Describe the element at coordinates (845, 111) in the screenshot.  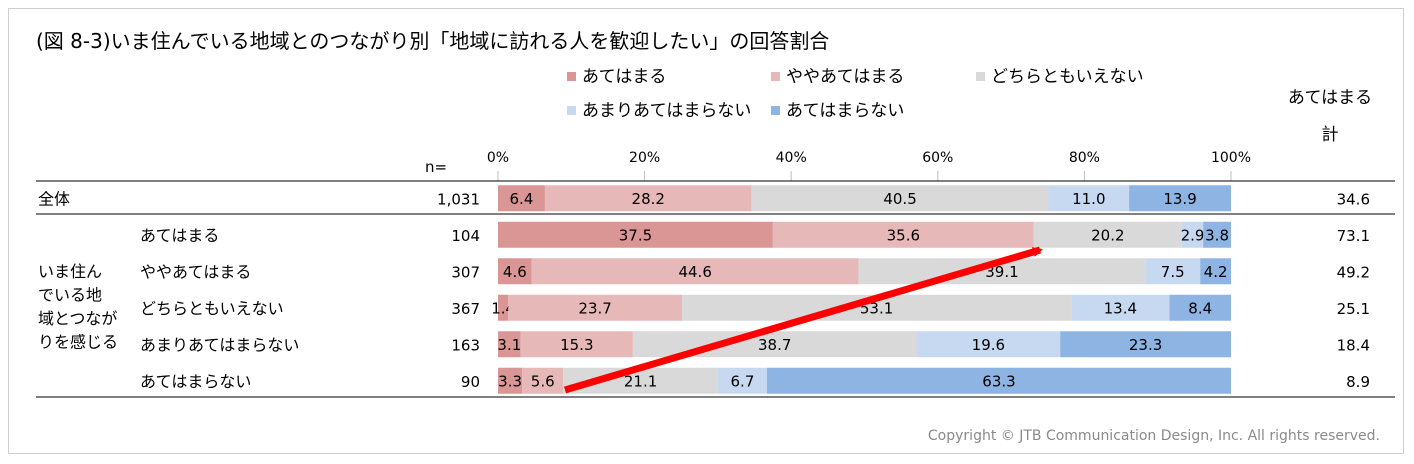
I see `legend-label: あてはまらない` at that location.